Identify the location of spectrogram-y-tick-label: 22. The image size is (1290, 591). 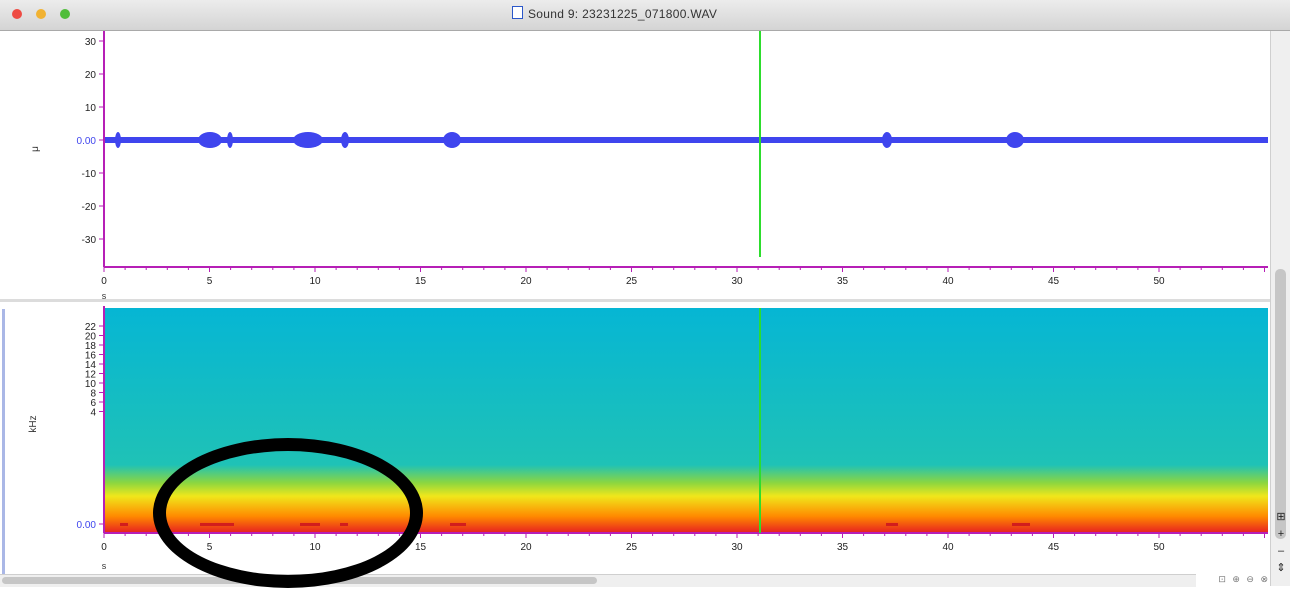
(91, 327).